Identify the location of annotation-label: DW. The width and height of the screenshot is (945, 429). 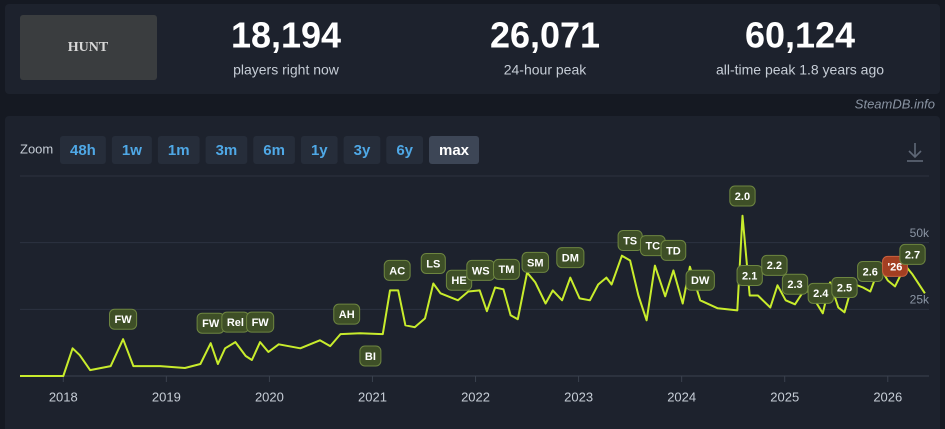
(700, 281).